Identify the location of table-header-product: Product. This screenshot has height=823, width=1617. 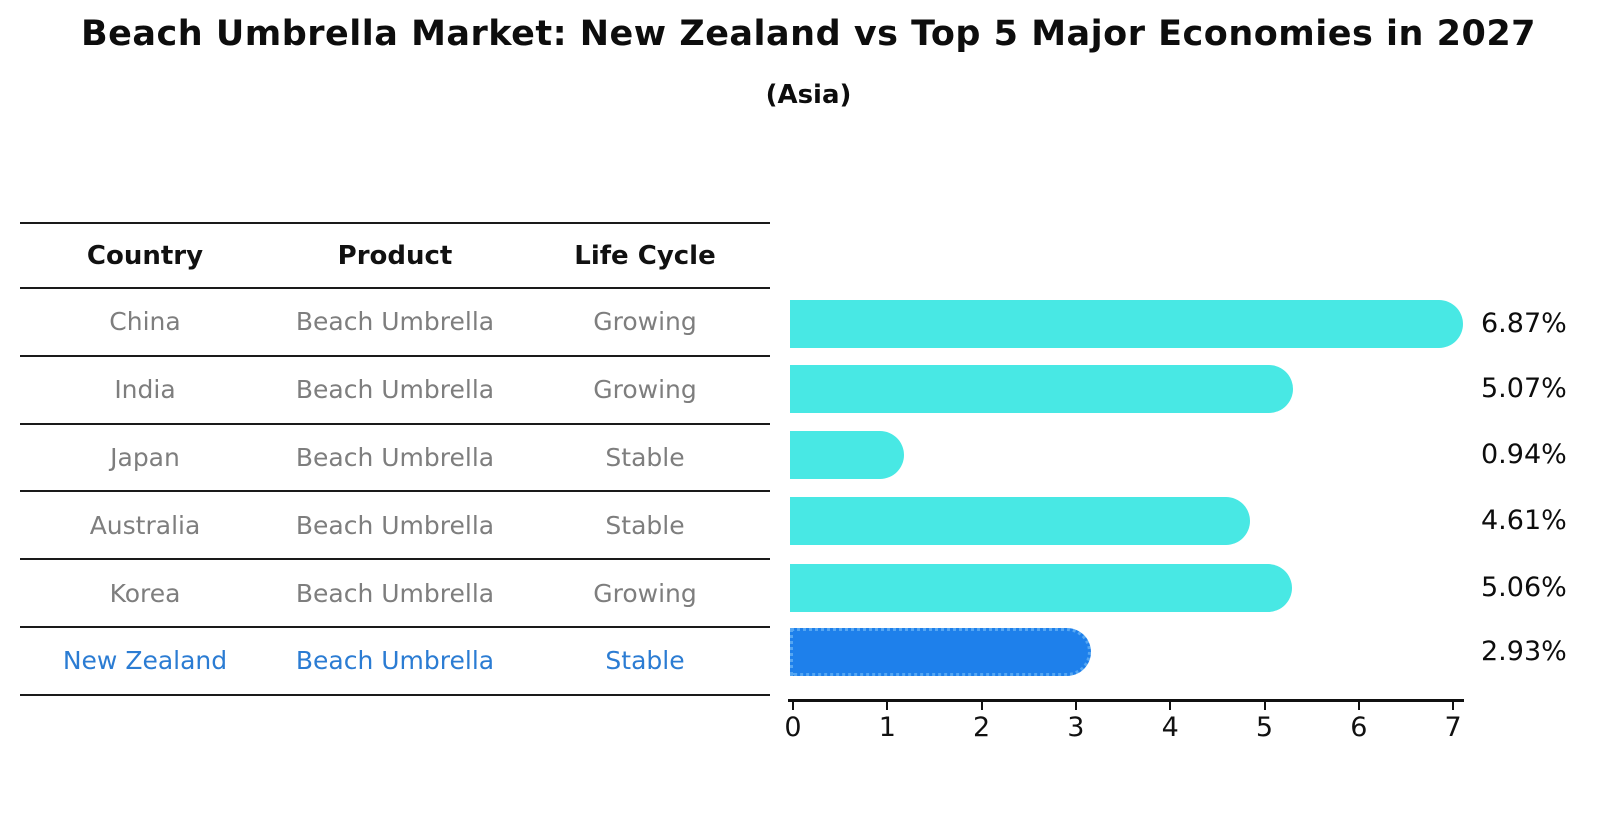
(395, 255).